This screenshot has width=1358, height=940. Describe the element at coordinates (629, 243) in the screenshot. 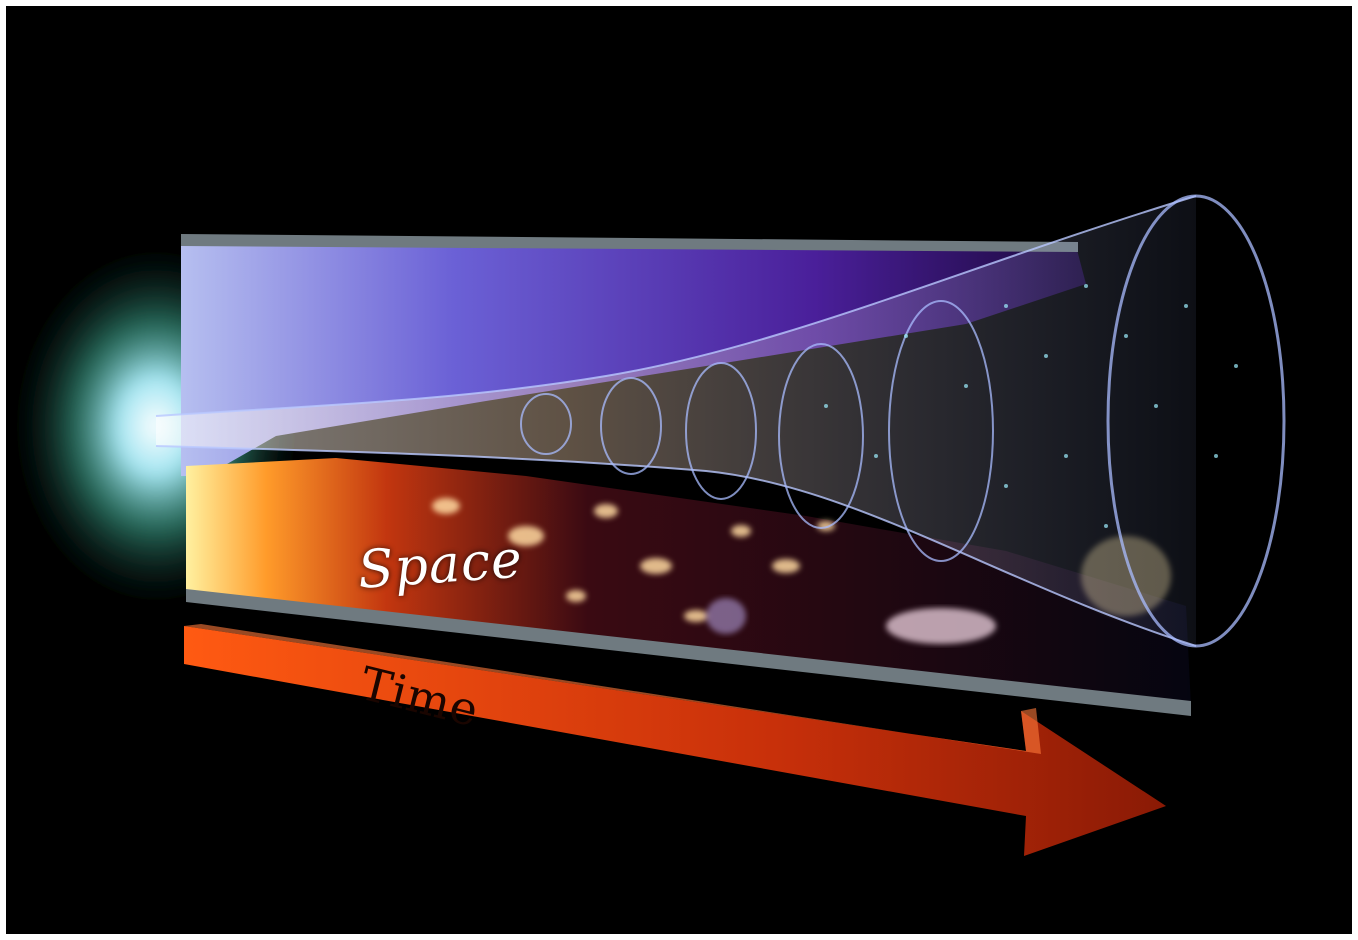

I see `upper-panel-edge` at that location.